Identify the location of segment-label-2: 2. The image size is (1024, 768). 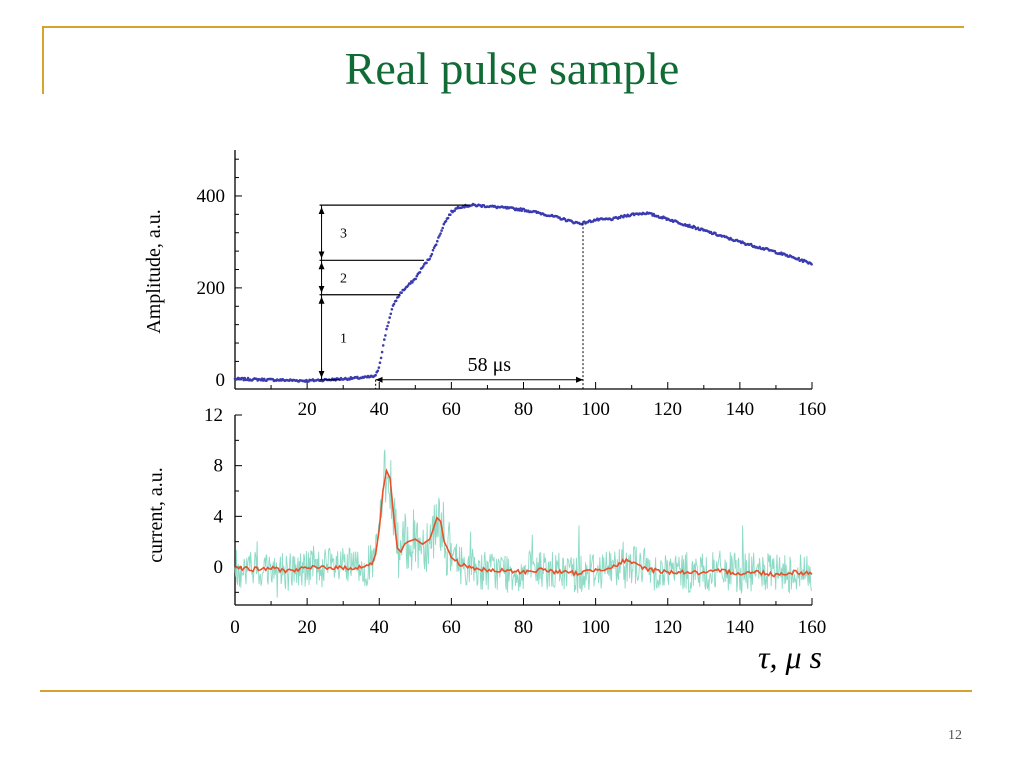
(343, 279).